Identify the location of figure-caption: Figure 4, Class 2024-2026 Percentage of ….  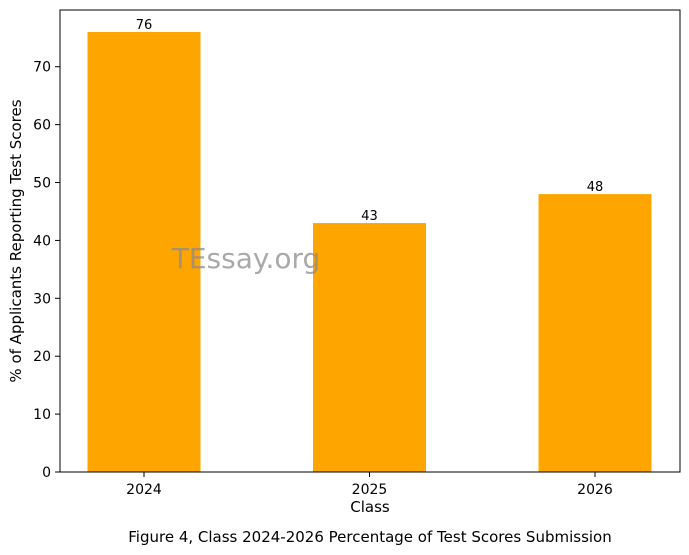
(370, 537).